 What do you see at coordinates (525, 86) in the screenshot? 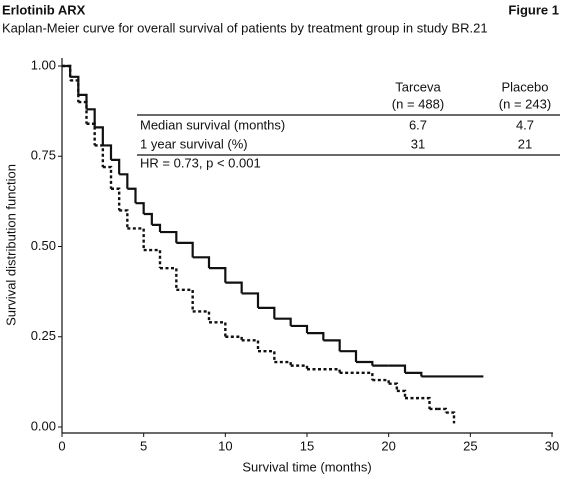
I see `table-header: Placebo` at bounding box center [525, 86].